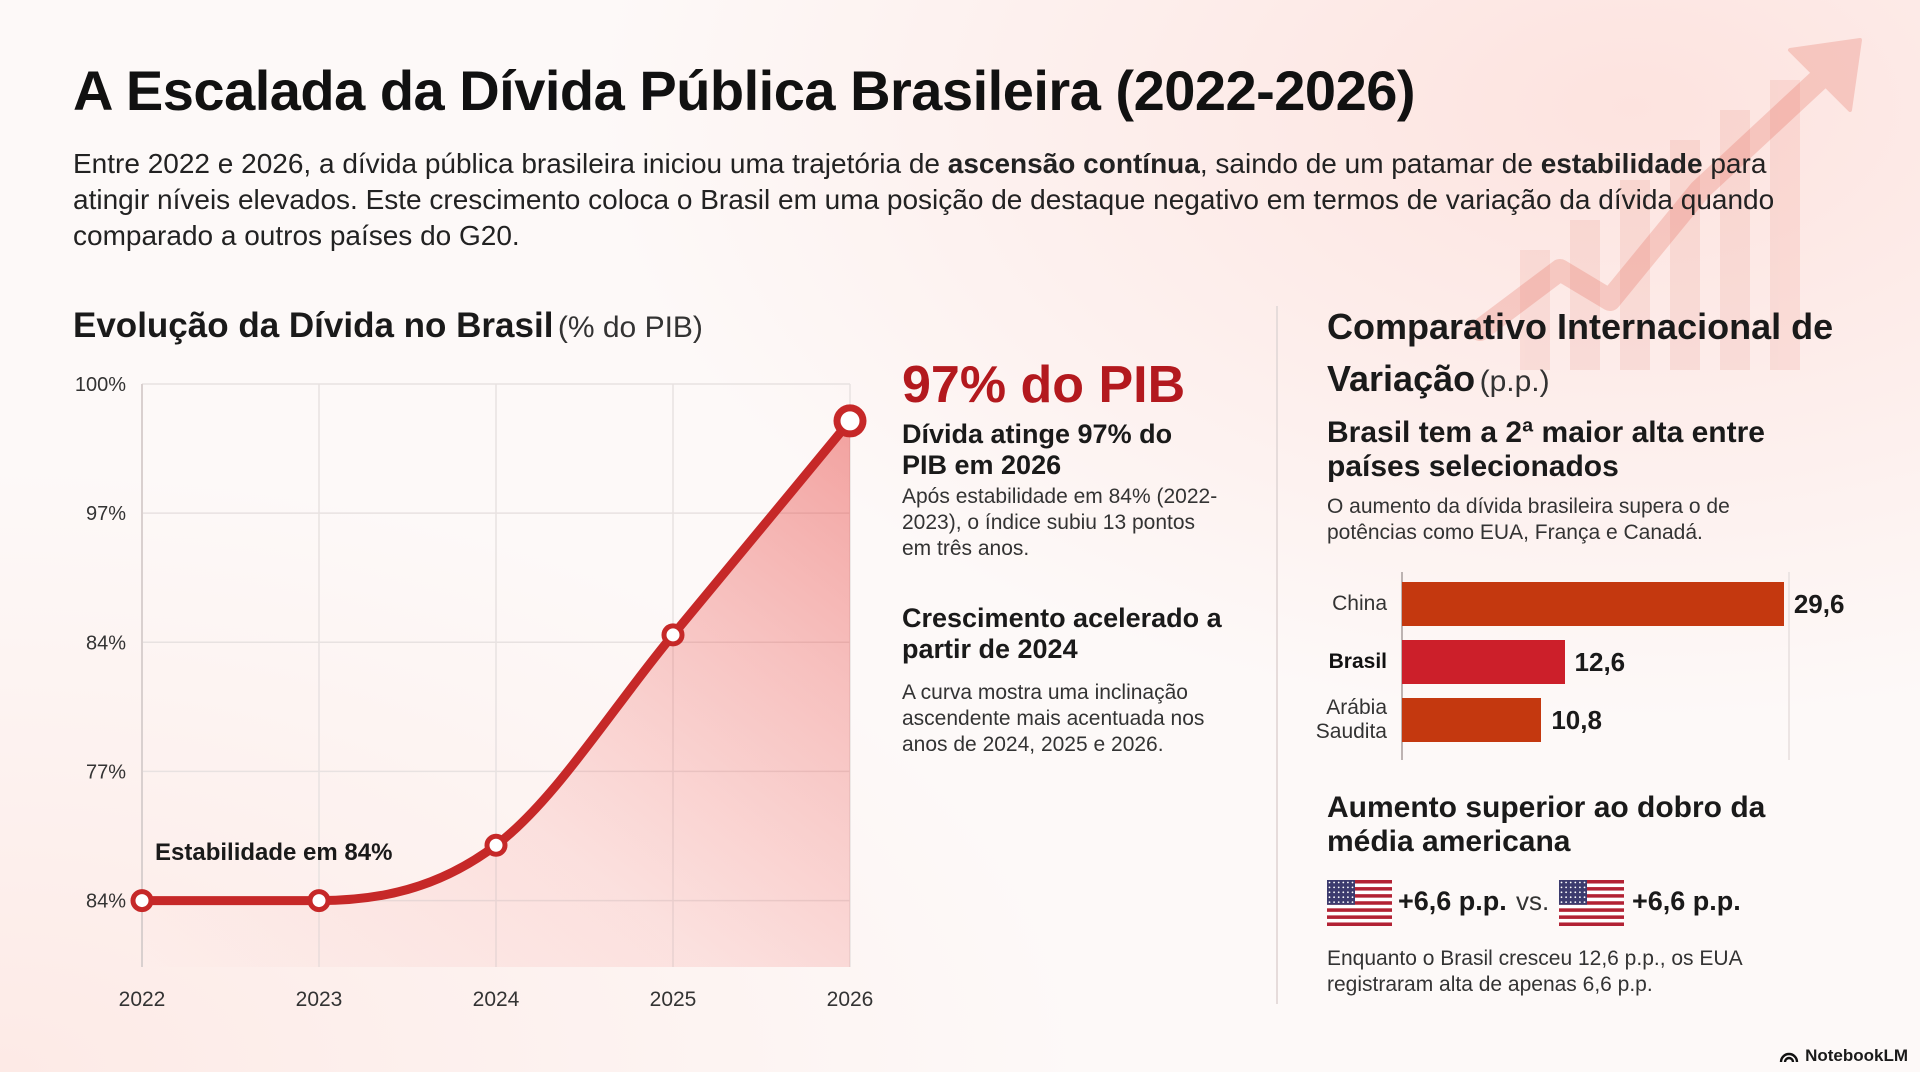 Image resolution: width=1920 pixels, height=1072 pixels. I want to click on x-tick-label: 2025, so click(673, 999).